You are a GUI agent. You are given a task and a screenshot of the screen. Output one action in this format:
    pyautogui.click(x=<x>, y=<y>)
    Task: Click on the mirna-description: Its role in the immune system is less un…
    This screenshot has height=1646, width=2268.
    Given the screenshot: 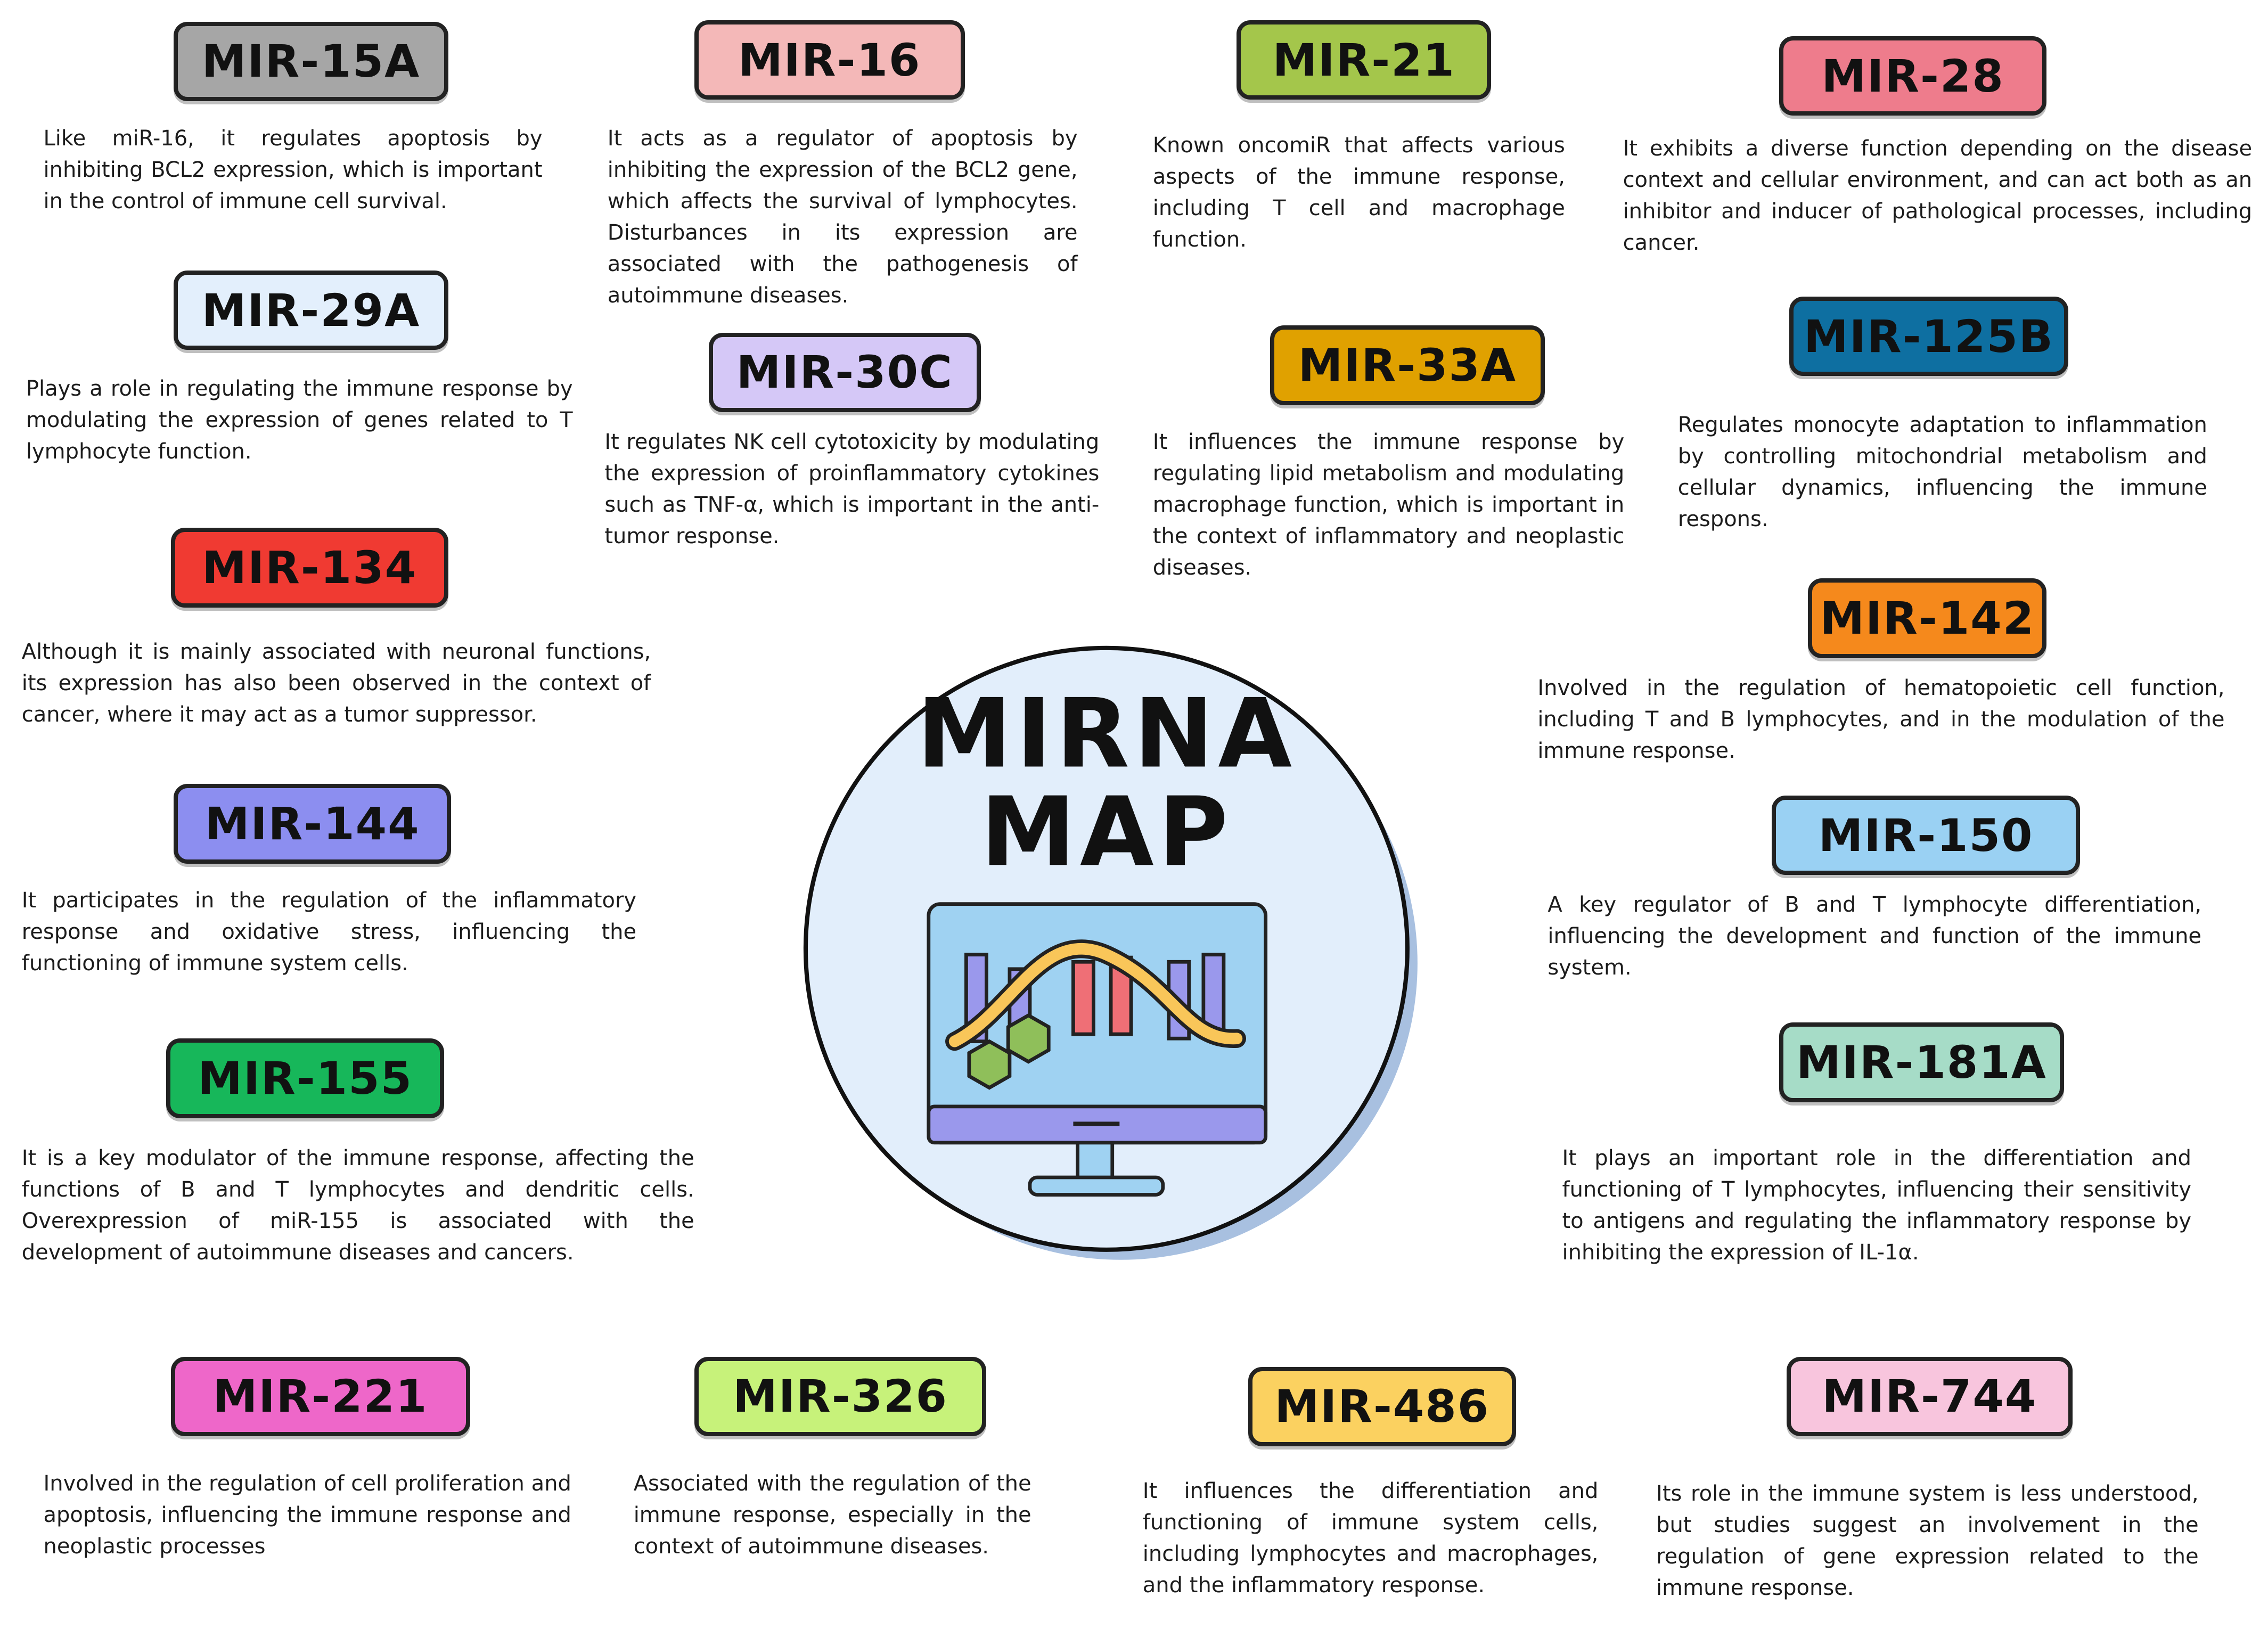 What is the action you would take?
    pyautogui.click(x=1928, y=1540)
    